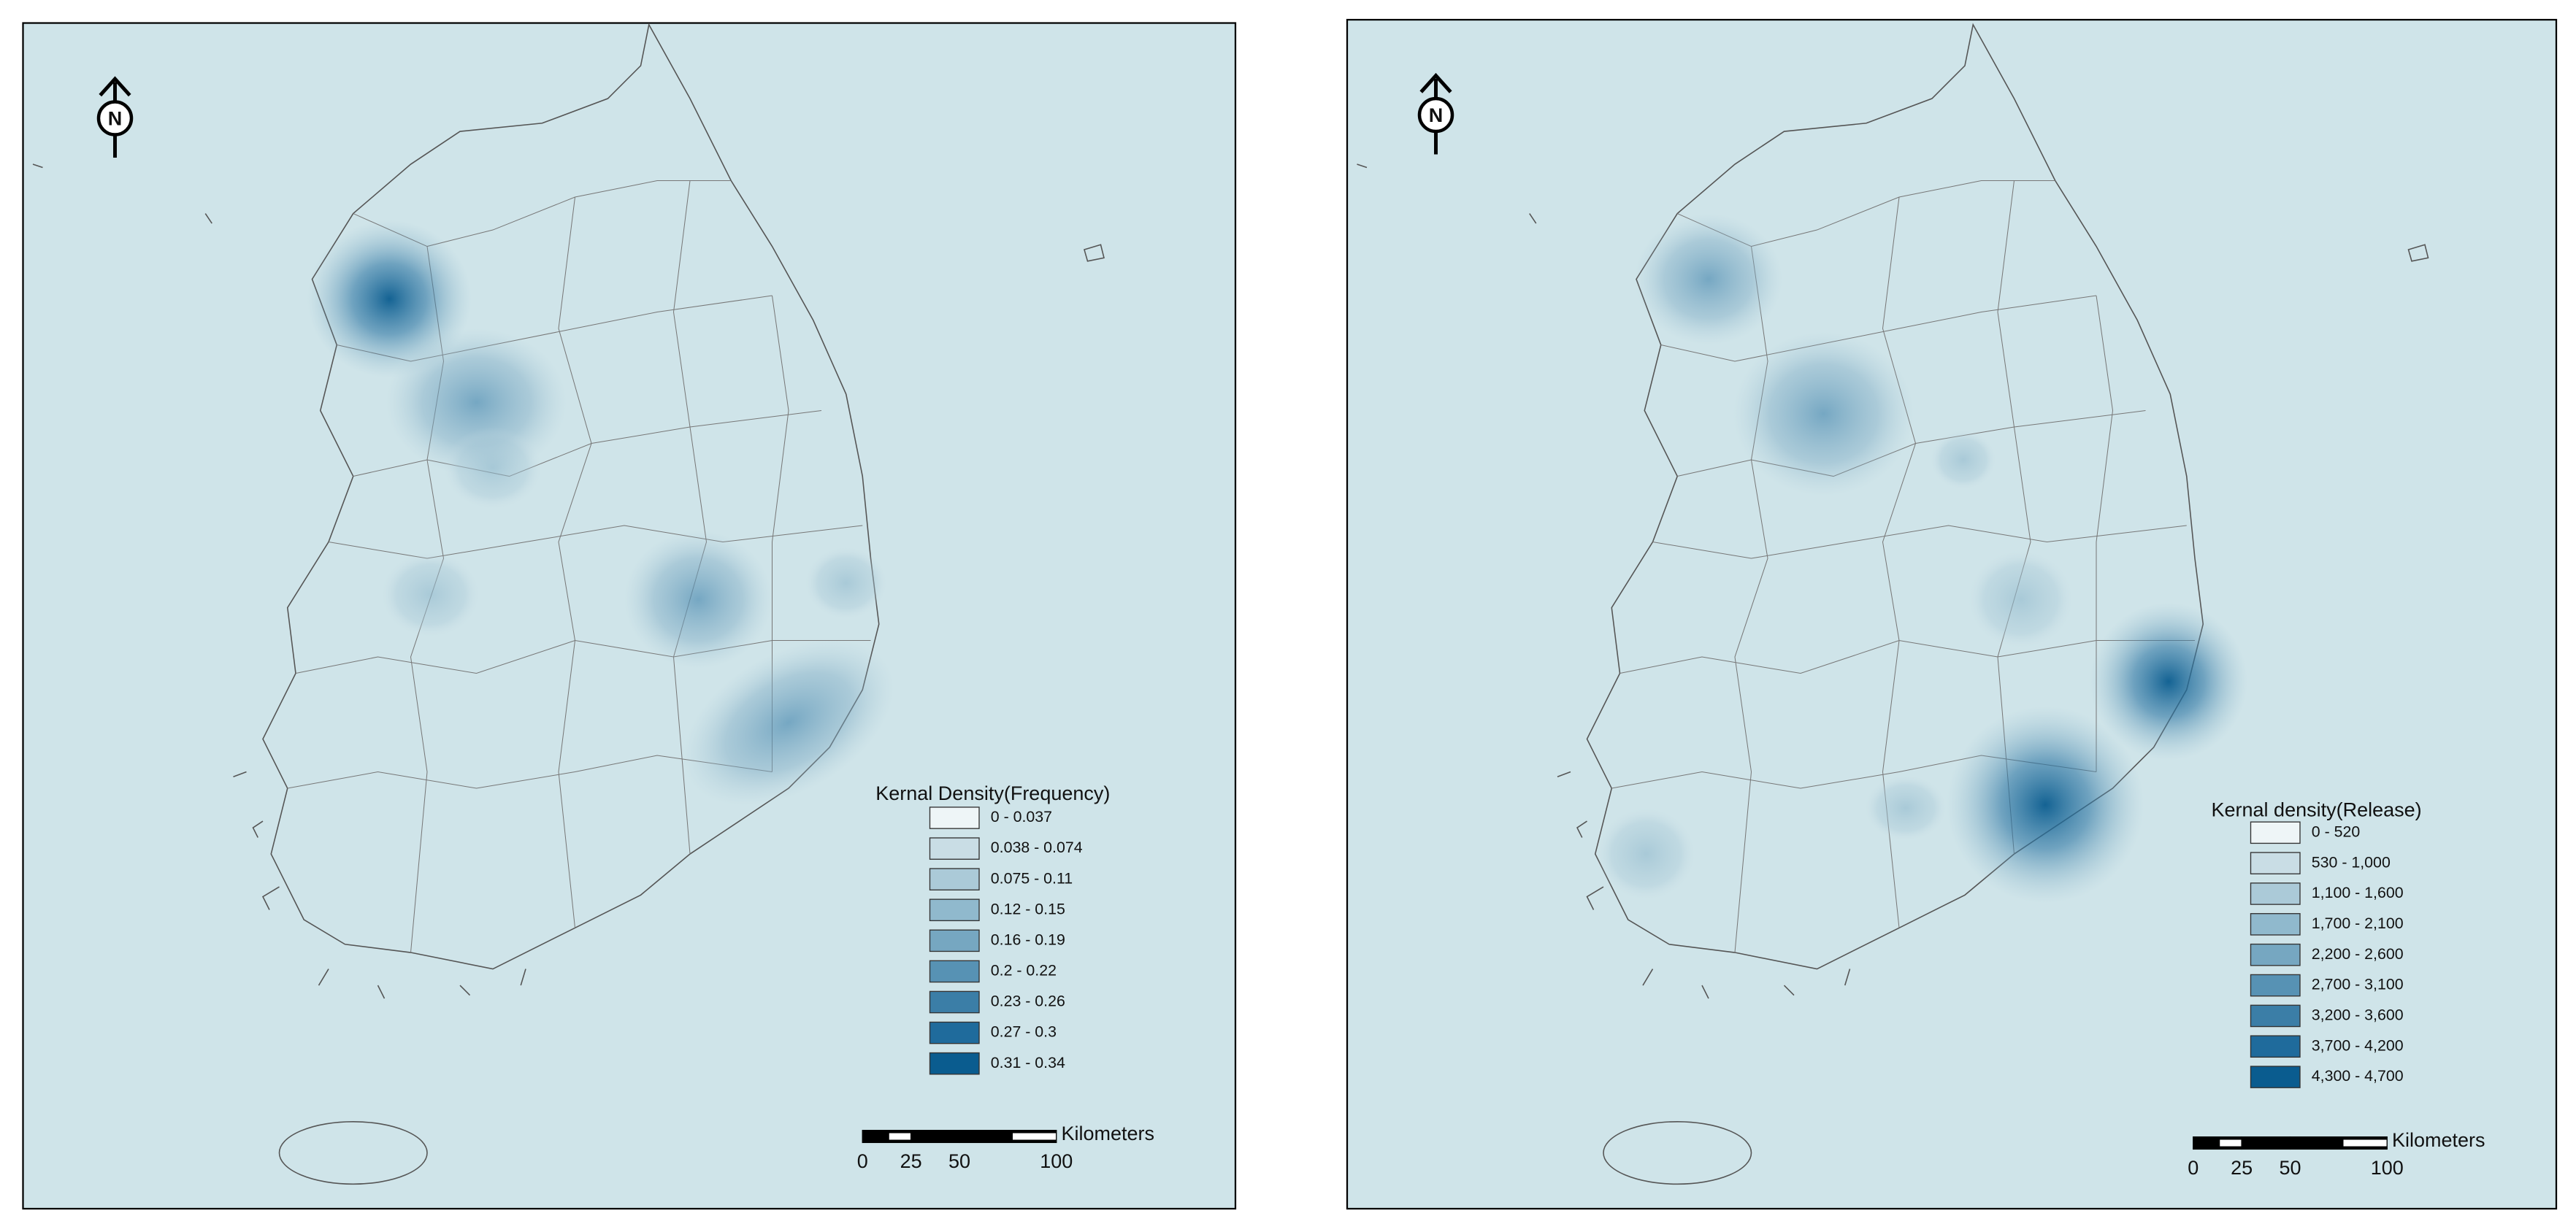 The width and height of the screenshot is (2576, 1224). What do you see at coordinates (2358, 1015) in the screenshot?
I see `legend-label: 3,200 - 3,600` at bounding box center [2358, 1015].